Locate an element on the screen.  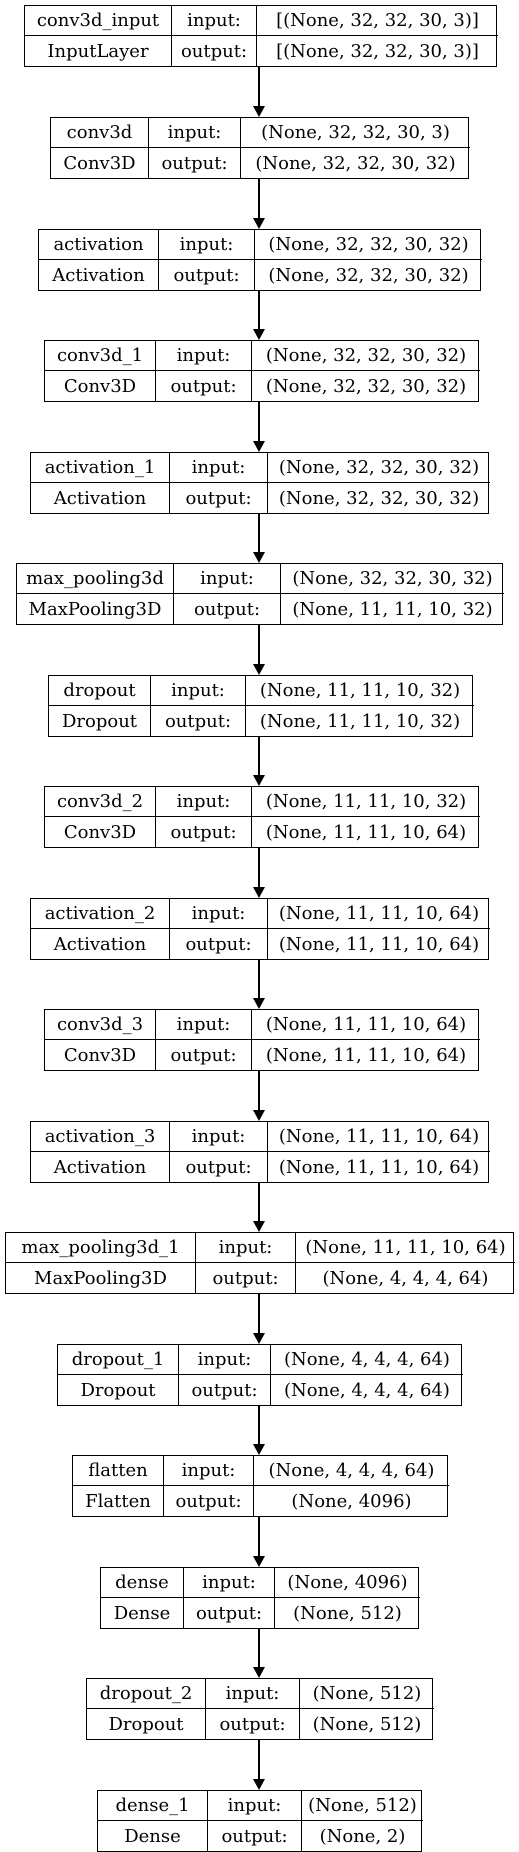
layer-name: flatten is located at coordinates (118, 1471).